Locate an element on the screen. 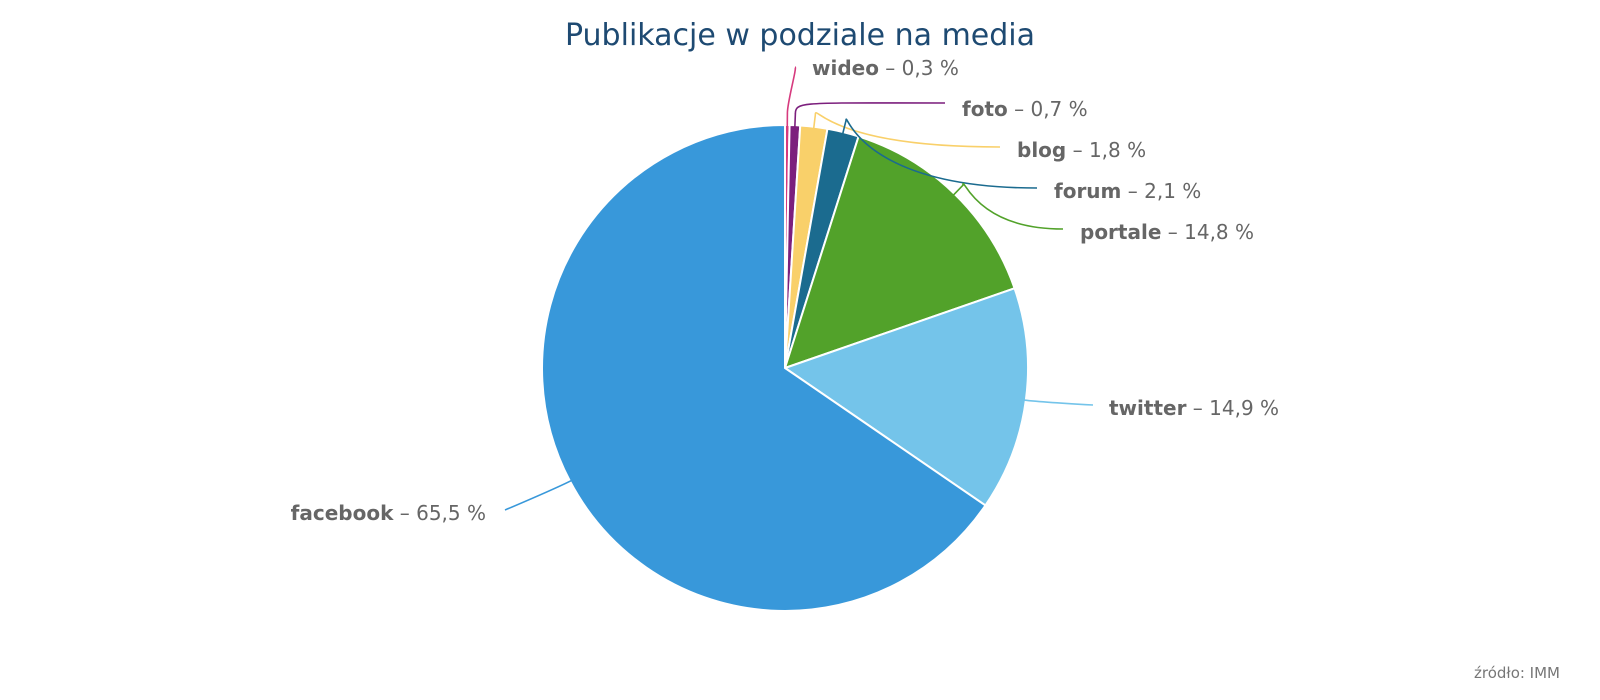 The height and width of the screenshot is (700, 1600). slice-label-value: – 14,9 % is located at coordinates (1232, 408).